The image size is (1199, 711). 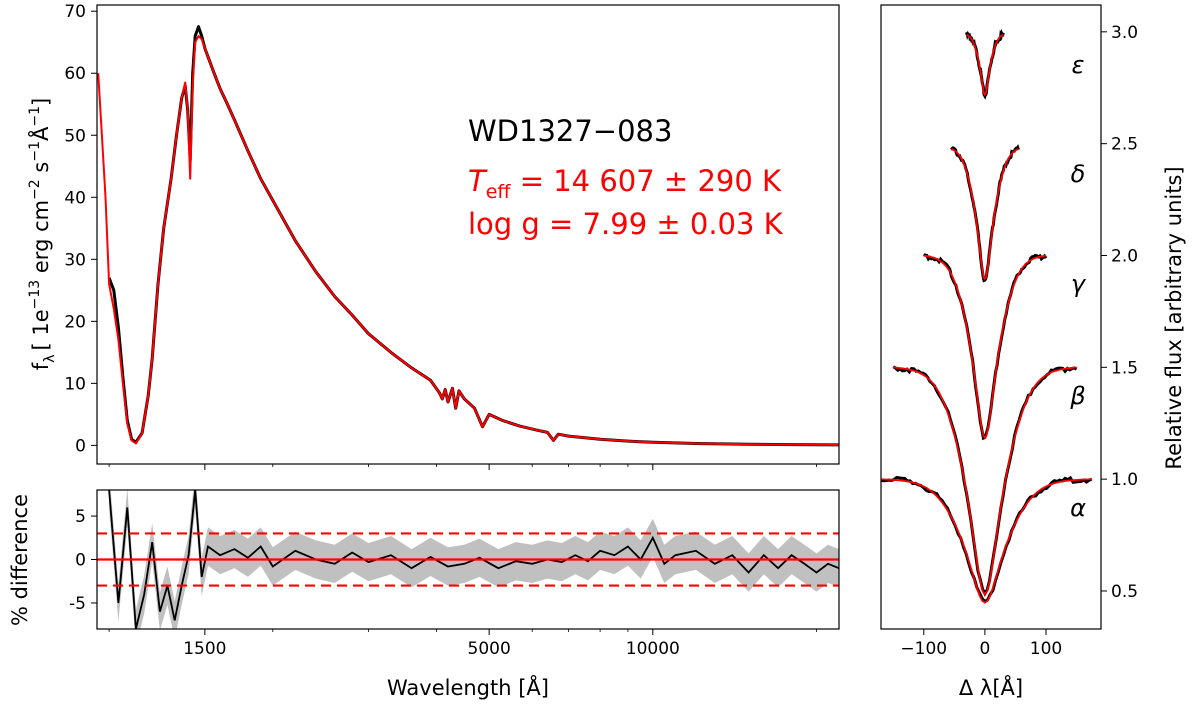 I want to click on y-tick-label: 3.0, so click(x=1124, y=33).